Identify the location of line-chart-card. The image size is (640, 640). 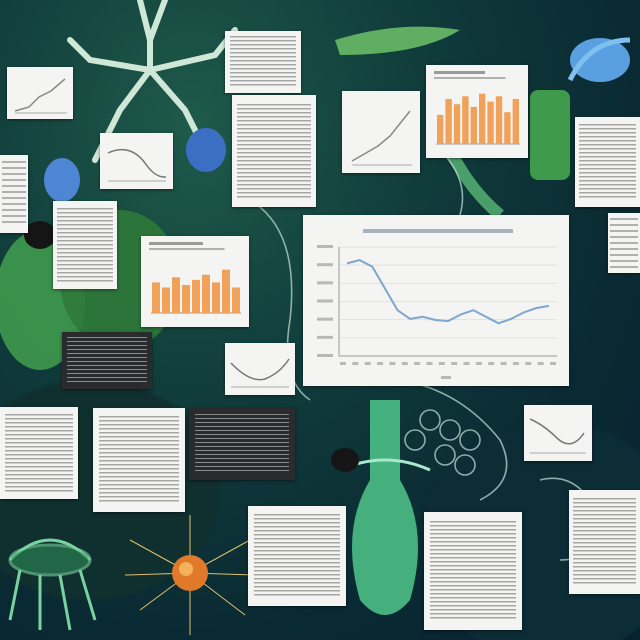
(436, 300).